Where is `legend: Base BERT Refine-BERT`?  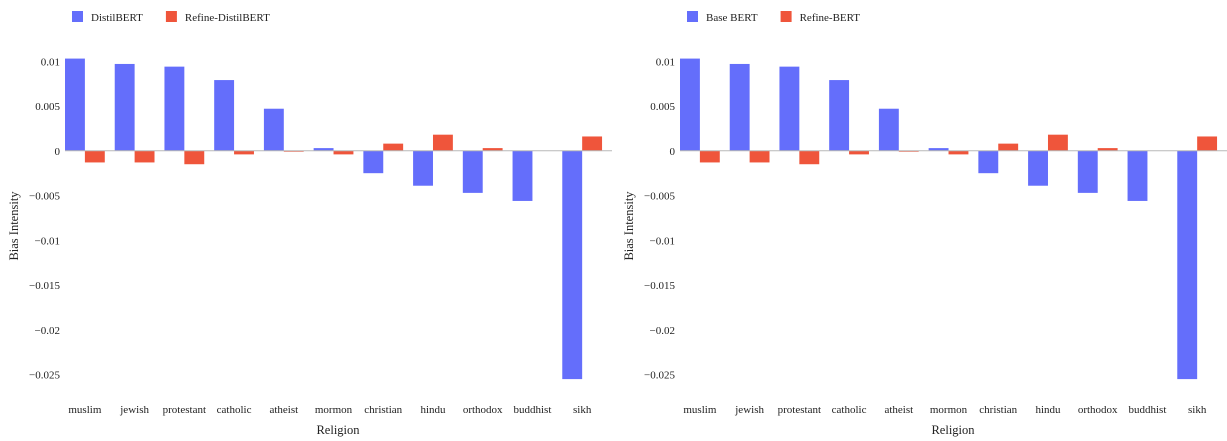 legend: Base BERT Refine-BERT is located at coordinates (773, 17).